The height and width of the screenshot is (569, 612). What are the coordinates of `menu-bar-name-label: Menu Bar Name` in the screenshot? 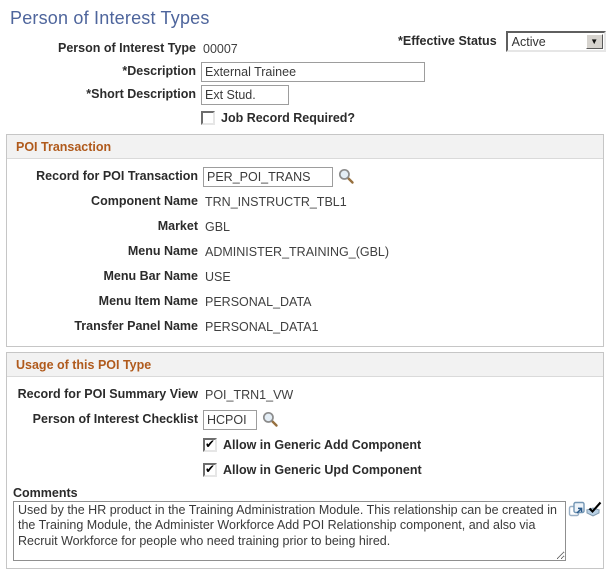 It's located at (150, 276).